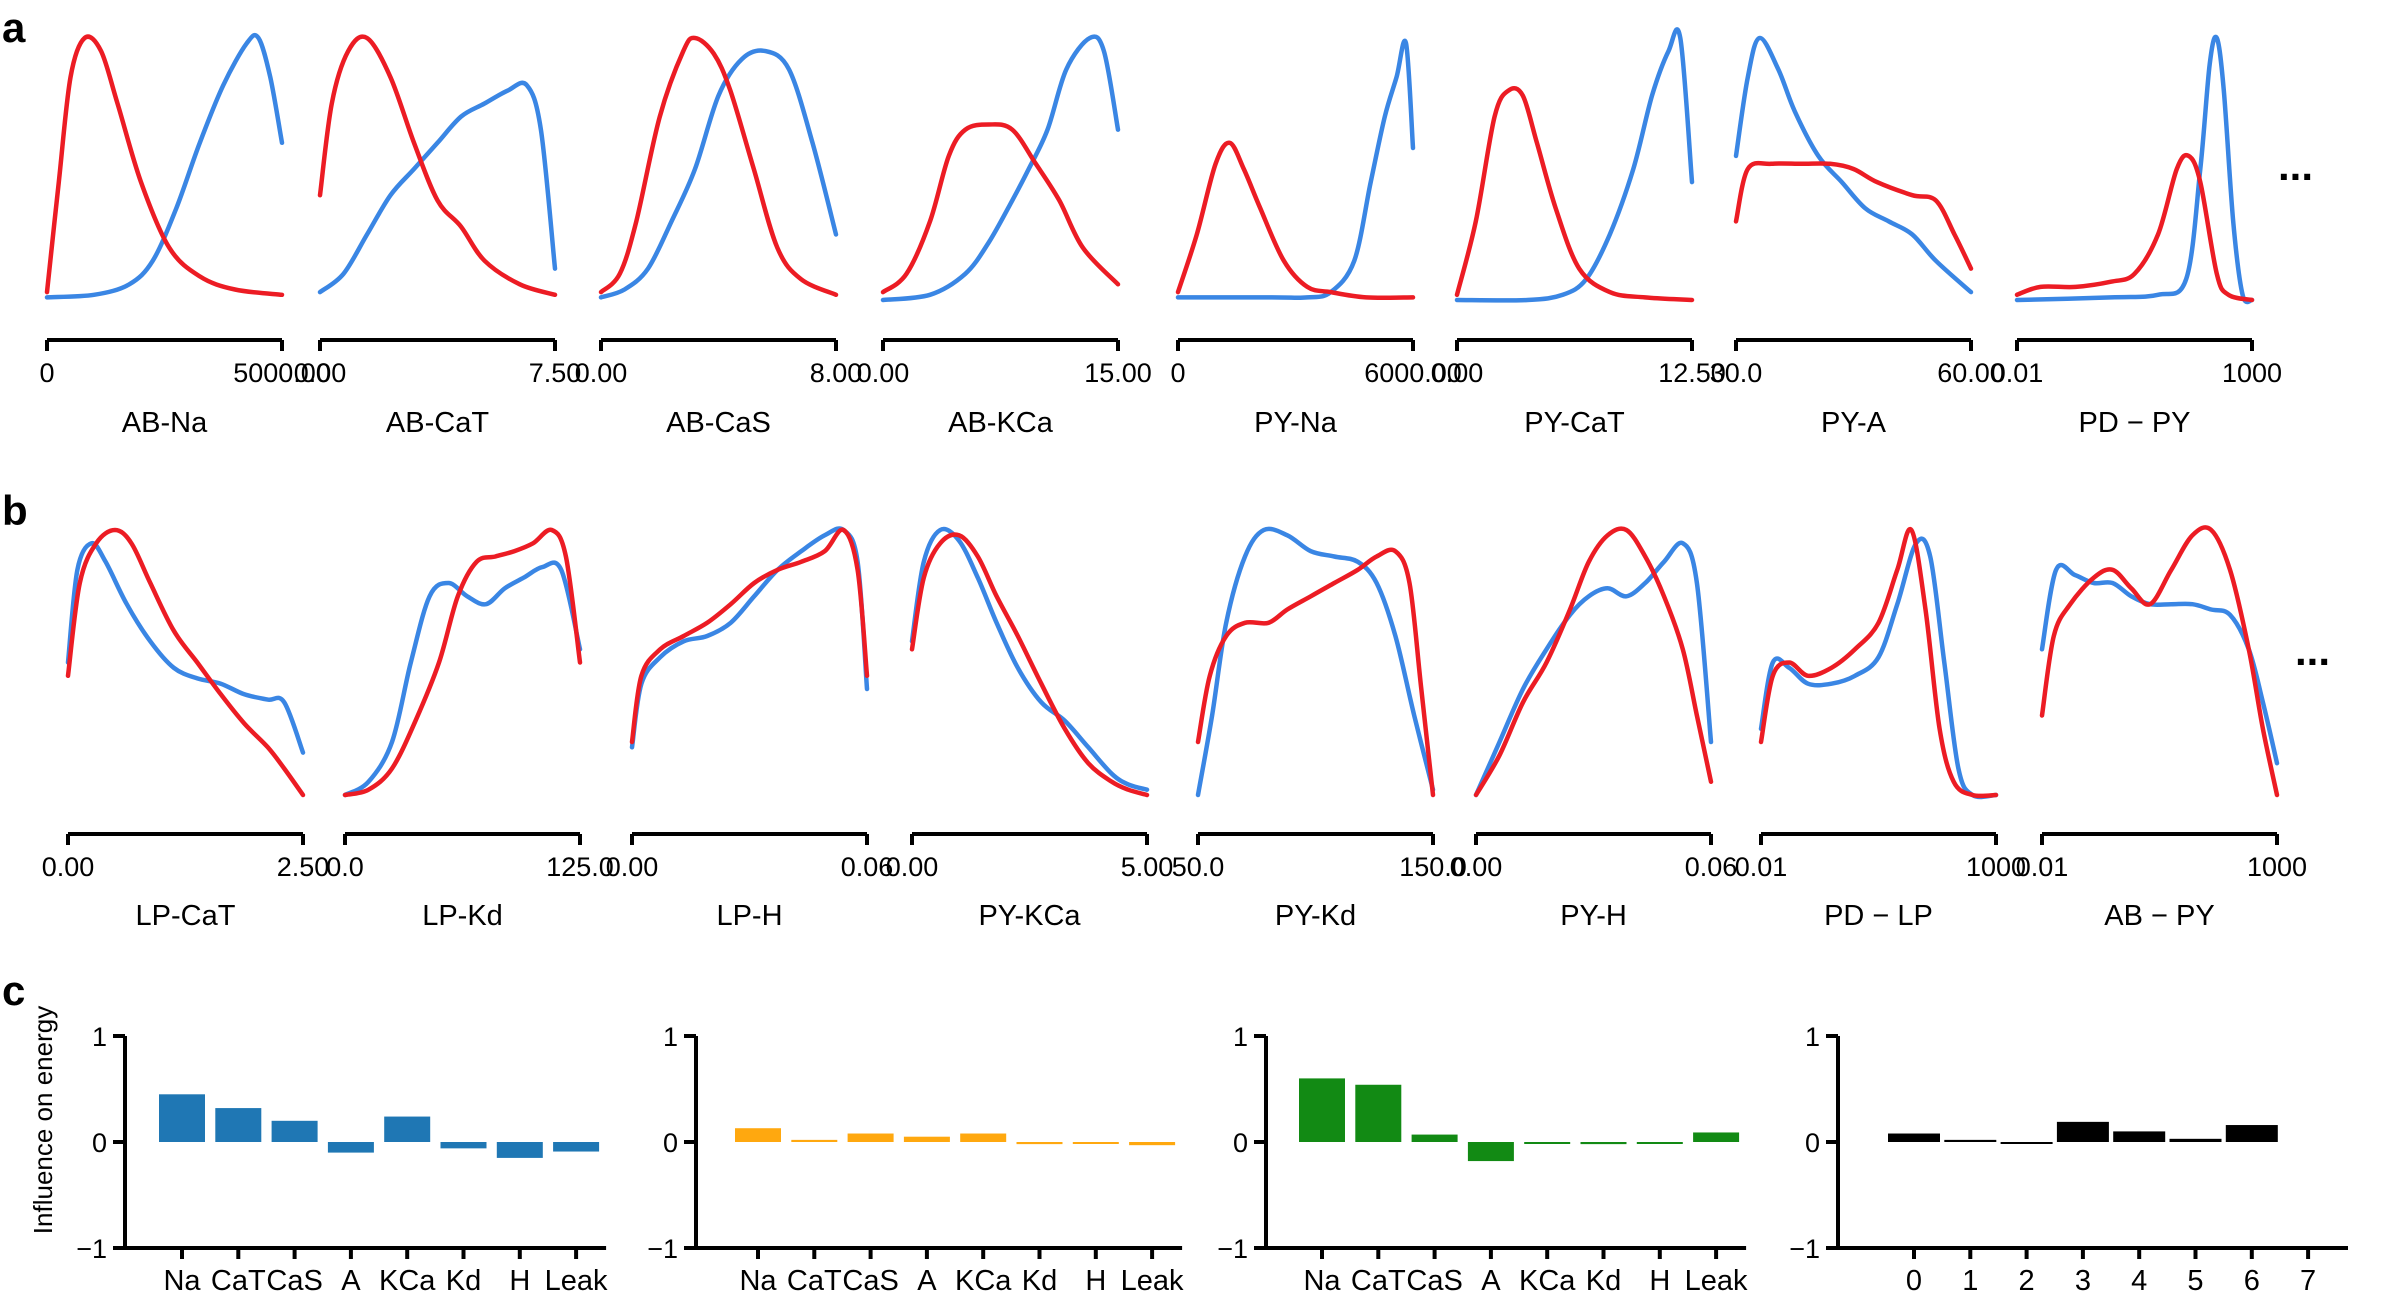 This screenshot has width=2398, height=1299. Describe the element at coordinates (1118, 373) in the screenshot. I see `x-tick-label: 15.00` at that location.